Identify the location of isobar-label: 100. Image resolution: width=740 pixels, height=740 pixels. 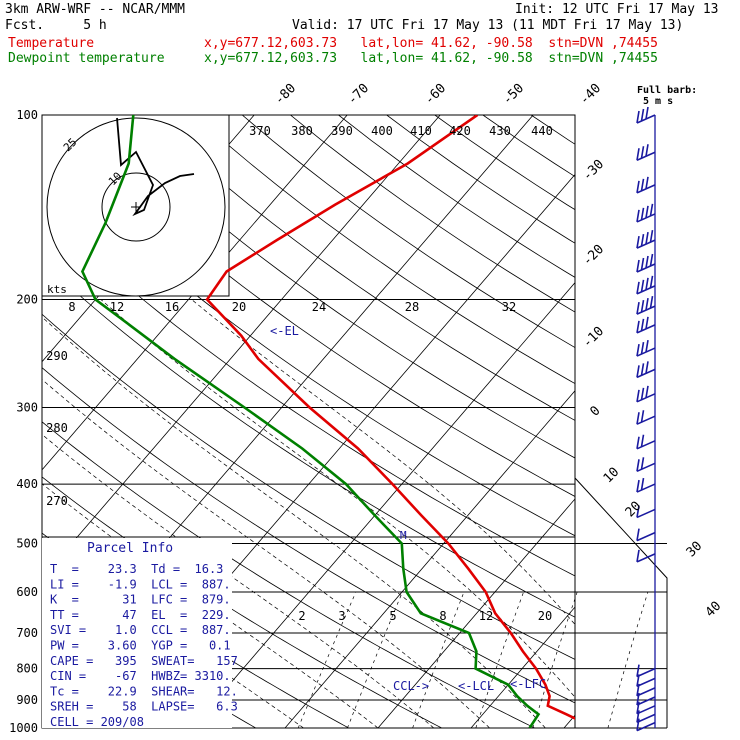
(27, 115).